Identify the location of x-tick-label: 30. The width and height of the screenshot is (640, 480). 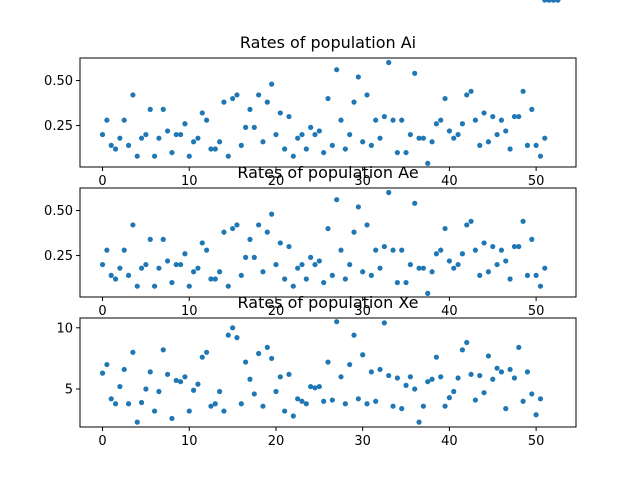
(362, 441).